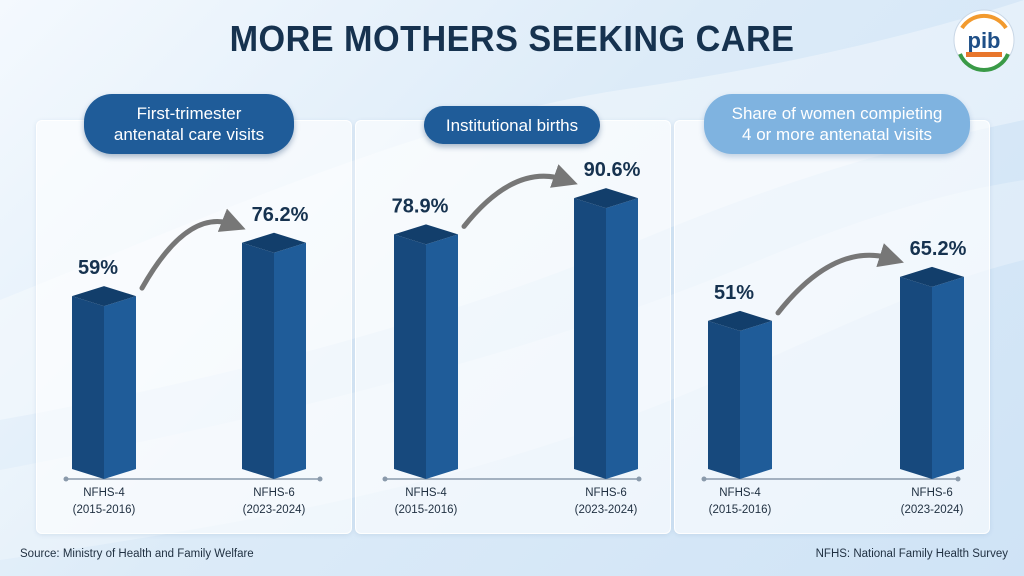 This screenshot has height=576, width=1024. What do you see at coordinates (938, 249) in the screenshot?
I see `value-label-3-2: 65.2%` at bounding box center [938, 249].